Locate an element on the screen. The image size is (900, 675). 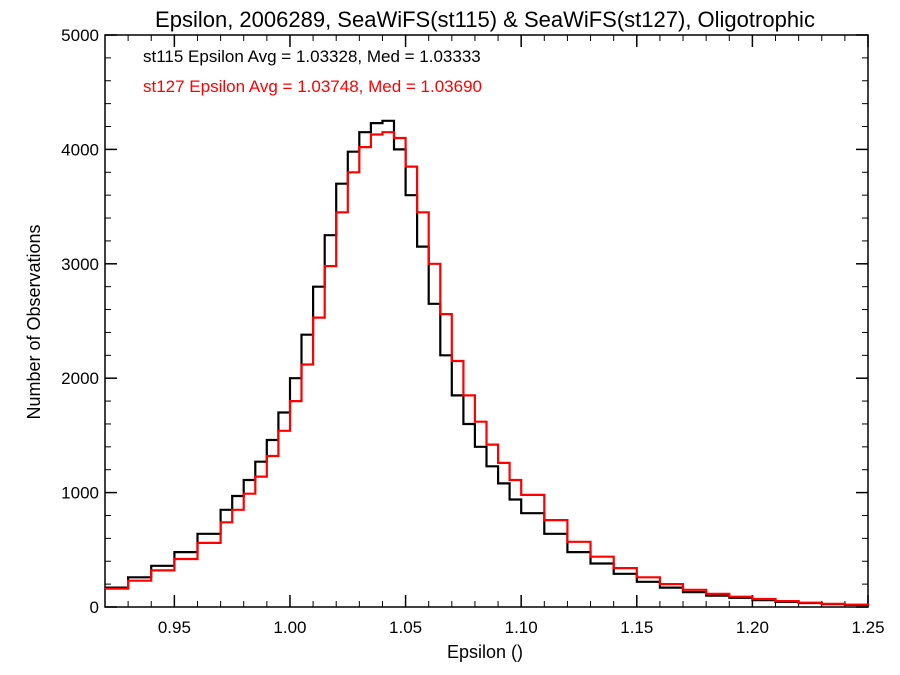
x-tick-label: 1.05 is located at coordinates (405, 627).